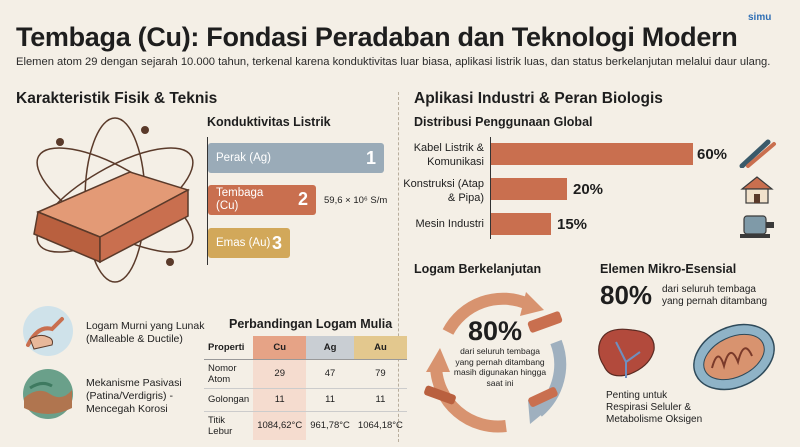  Describe the element at coordinates (280, 347) in the screenshot. I see `table-header: Cu` at that location.